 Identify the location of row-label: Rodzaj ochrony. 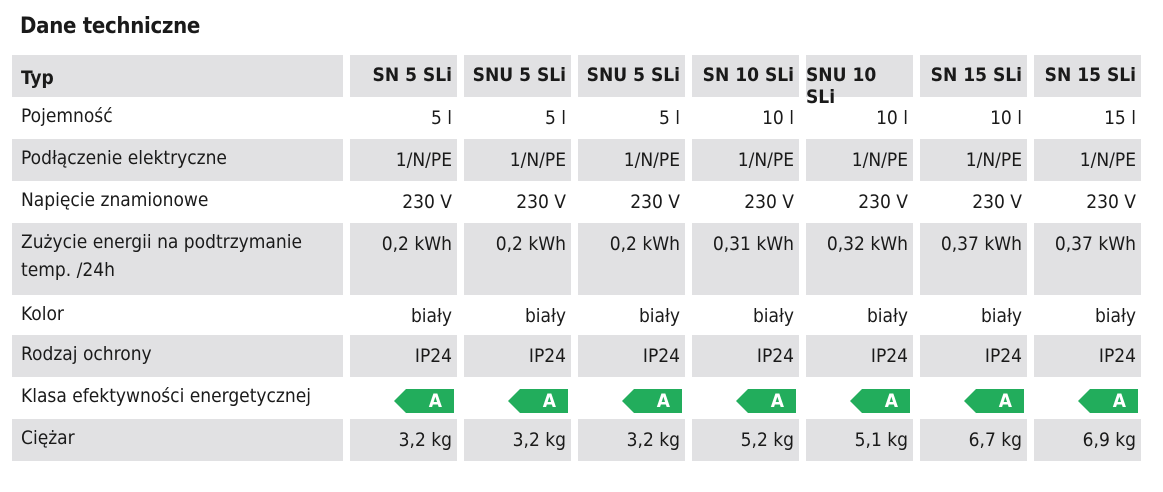
(177, 356).